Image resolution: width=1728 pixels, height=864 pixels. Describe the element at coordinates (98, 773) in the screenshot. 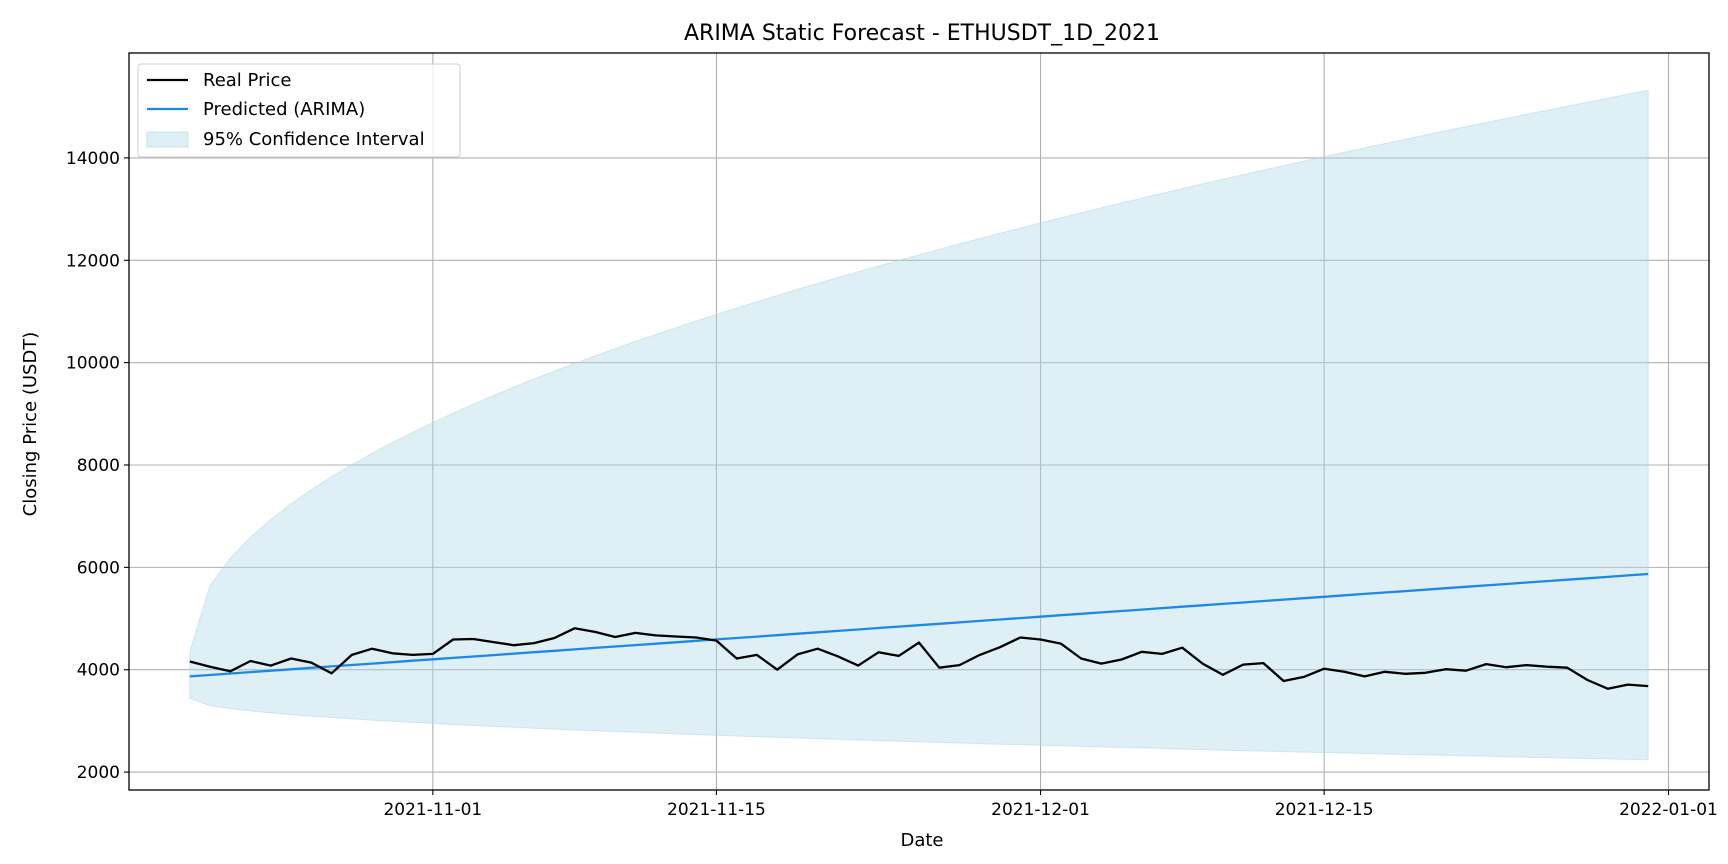

I see `y-tick-label: 2000` at that location.